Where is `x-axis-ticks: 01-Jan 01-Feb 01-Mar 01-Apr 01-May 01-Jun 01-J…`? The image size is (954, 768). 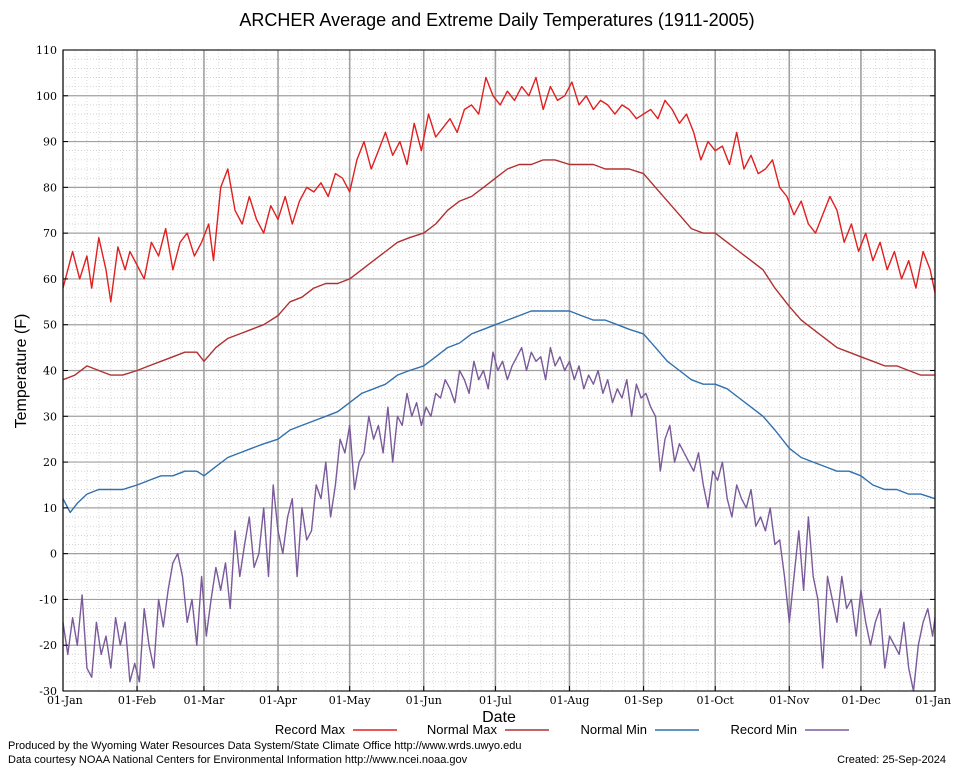 x-axis-ticks: 01-Jan 01-Feb 01-Mar 01-Apr 01-May 01-Jun 01-J… is located at coordinates (499, 696).